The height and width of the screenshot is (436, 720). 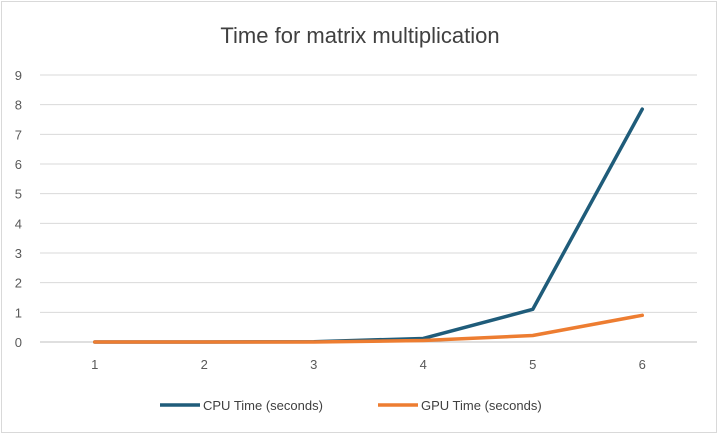 I want to click on series-line-gpu, so click(x=368, y=328).